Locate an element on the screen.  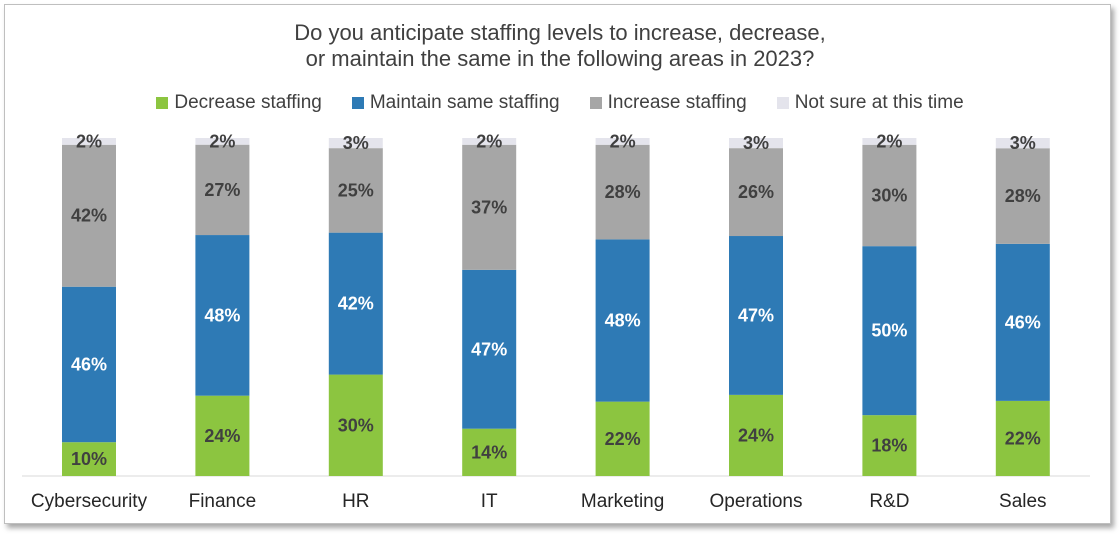
x-tick-label-cybersecurity: Cybersecurity is located at coordinates (89, 501).